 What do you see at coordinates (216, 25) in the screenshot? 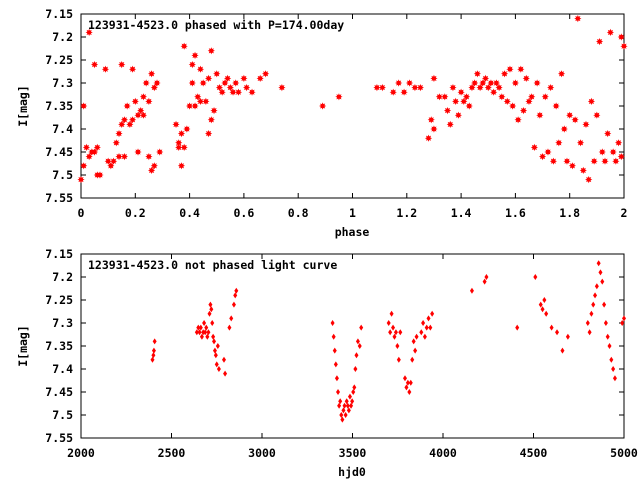
I see `phased-chart-title: 123931-4523.0 phased with P=174.00day` at bounding box center [216, 25].